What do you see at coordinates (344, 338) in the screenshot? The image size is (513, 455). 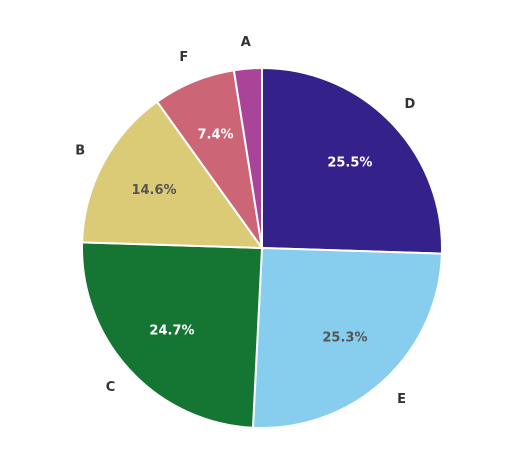 I see `value-label-e: 25.3%` at bounding box center [344, 338].